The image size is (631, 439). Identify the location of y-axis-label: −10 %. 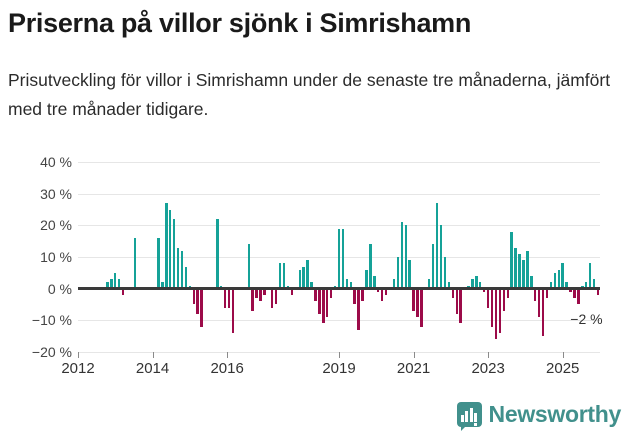
(51, 320).